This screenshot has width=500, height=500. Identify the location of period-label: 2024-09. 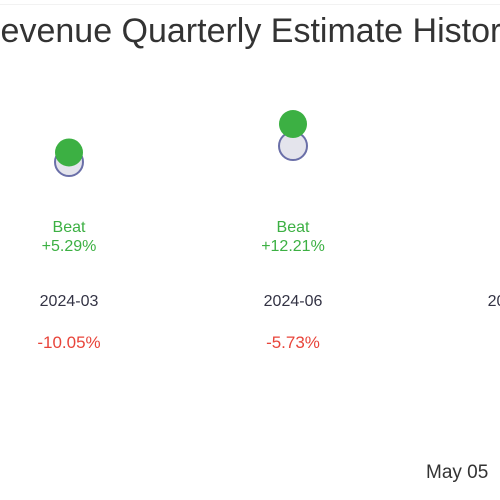
(494, 301).